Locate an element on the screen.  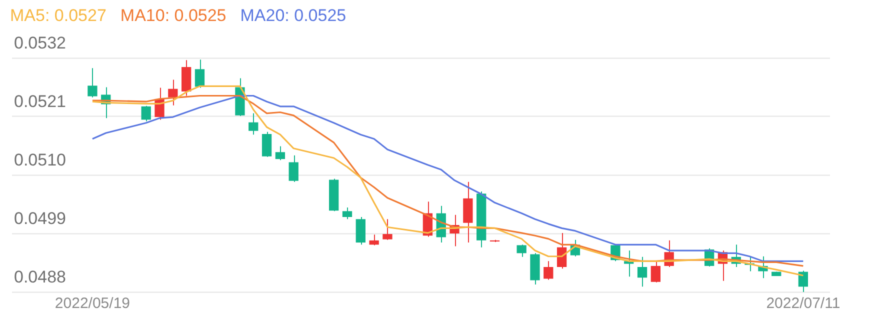
y-tick-label: 0.0488 is located at coordinates (40, 277).